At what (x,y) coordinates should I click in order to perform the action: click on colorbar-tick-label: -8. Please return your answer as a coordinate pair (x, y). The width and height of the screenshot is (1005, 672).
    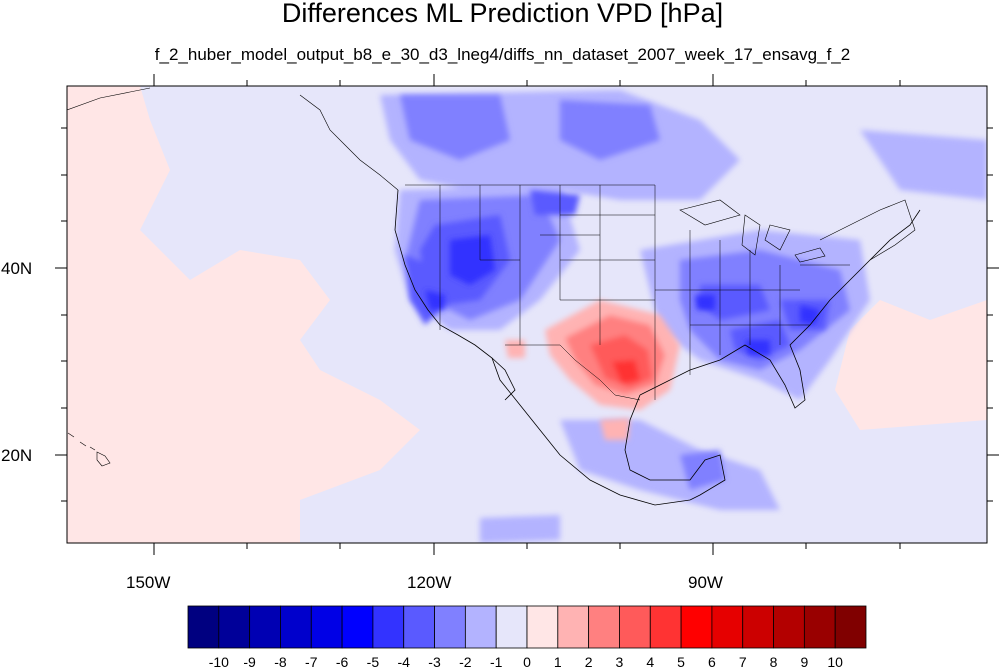
    Looking at the image, I should click on (280, 662).